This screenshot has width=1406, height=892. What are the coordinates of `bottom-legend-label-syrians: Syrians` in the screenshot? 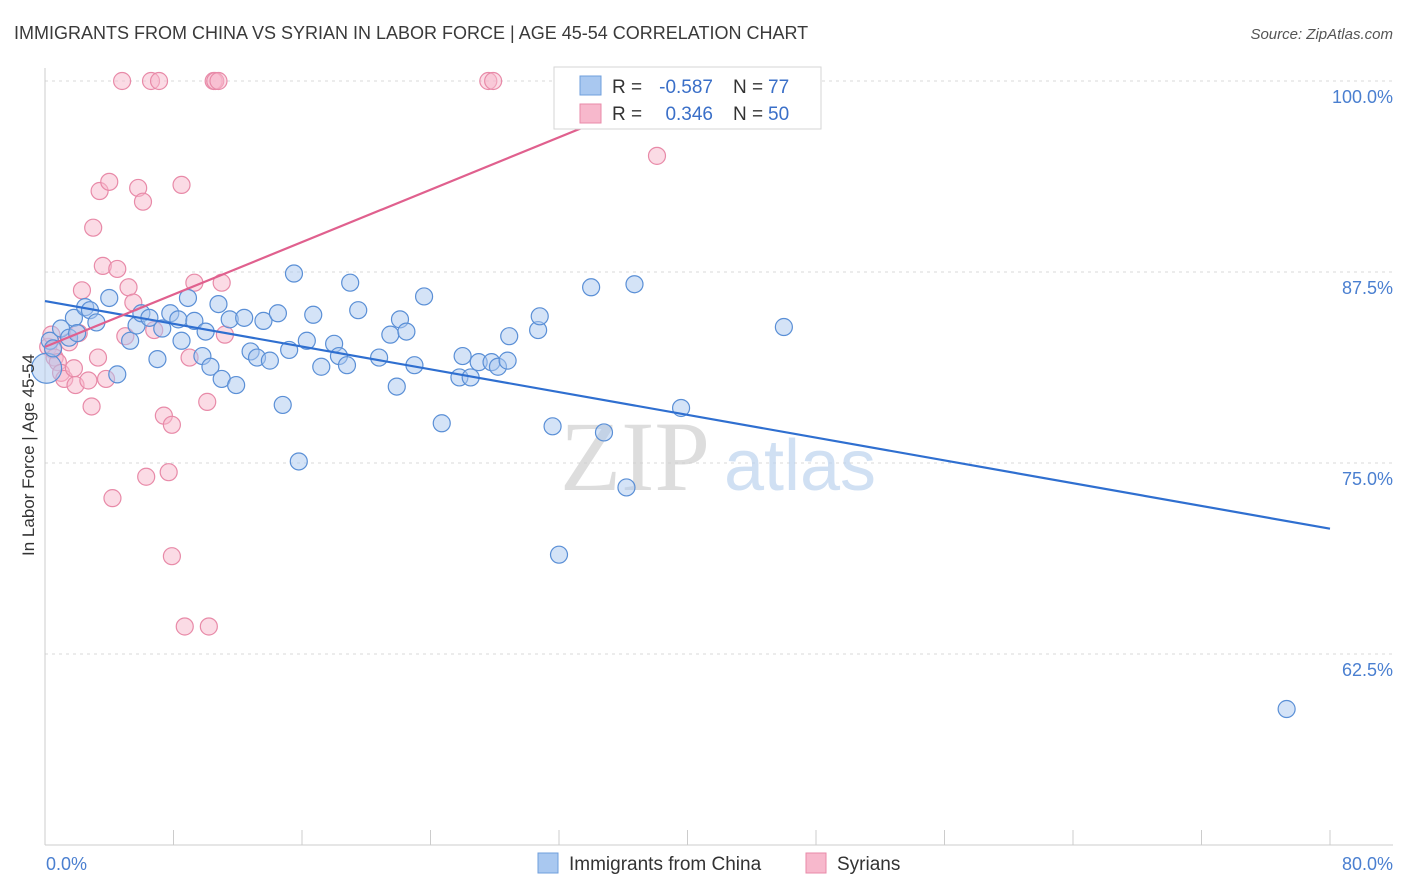 It's located at (868, 864).